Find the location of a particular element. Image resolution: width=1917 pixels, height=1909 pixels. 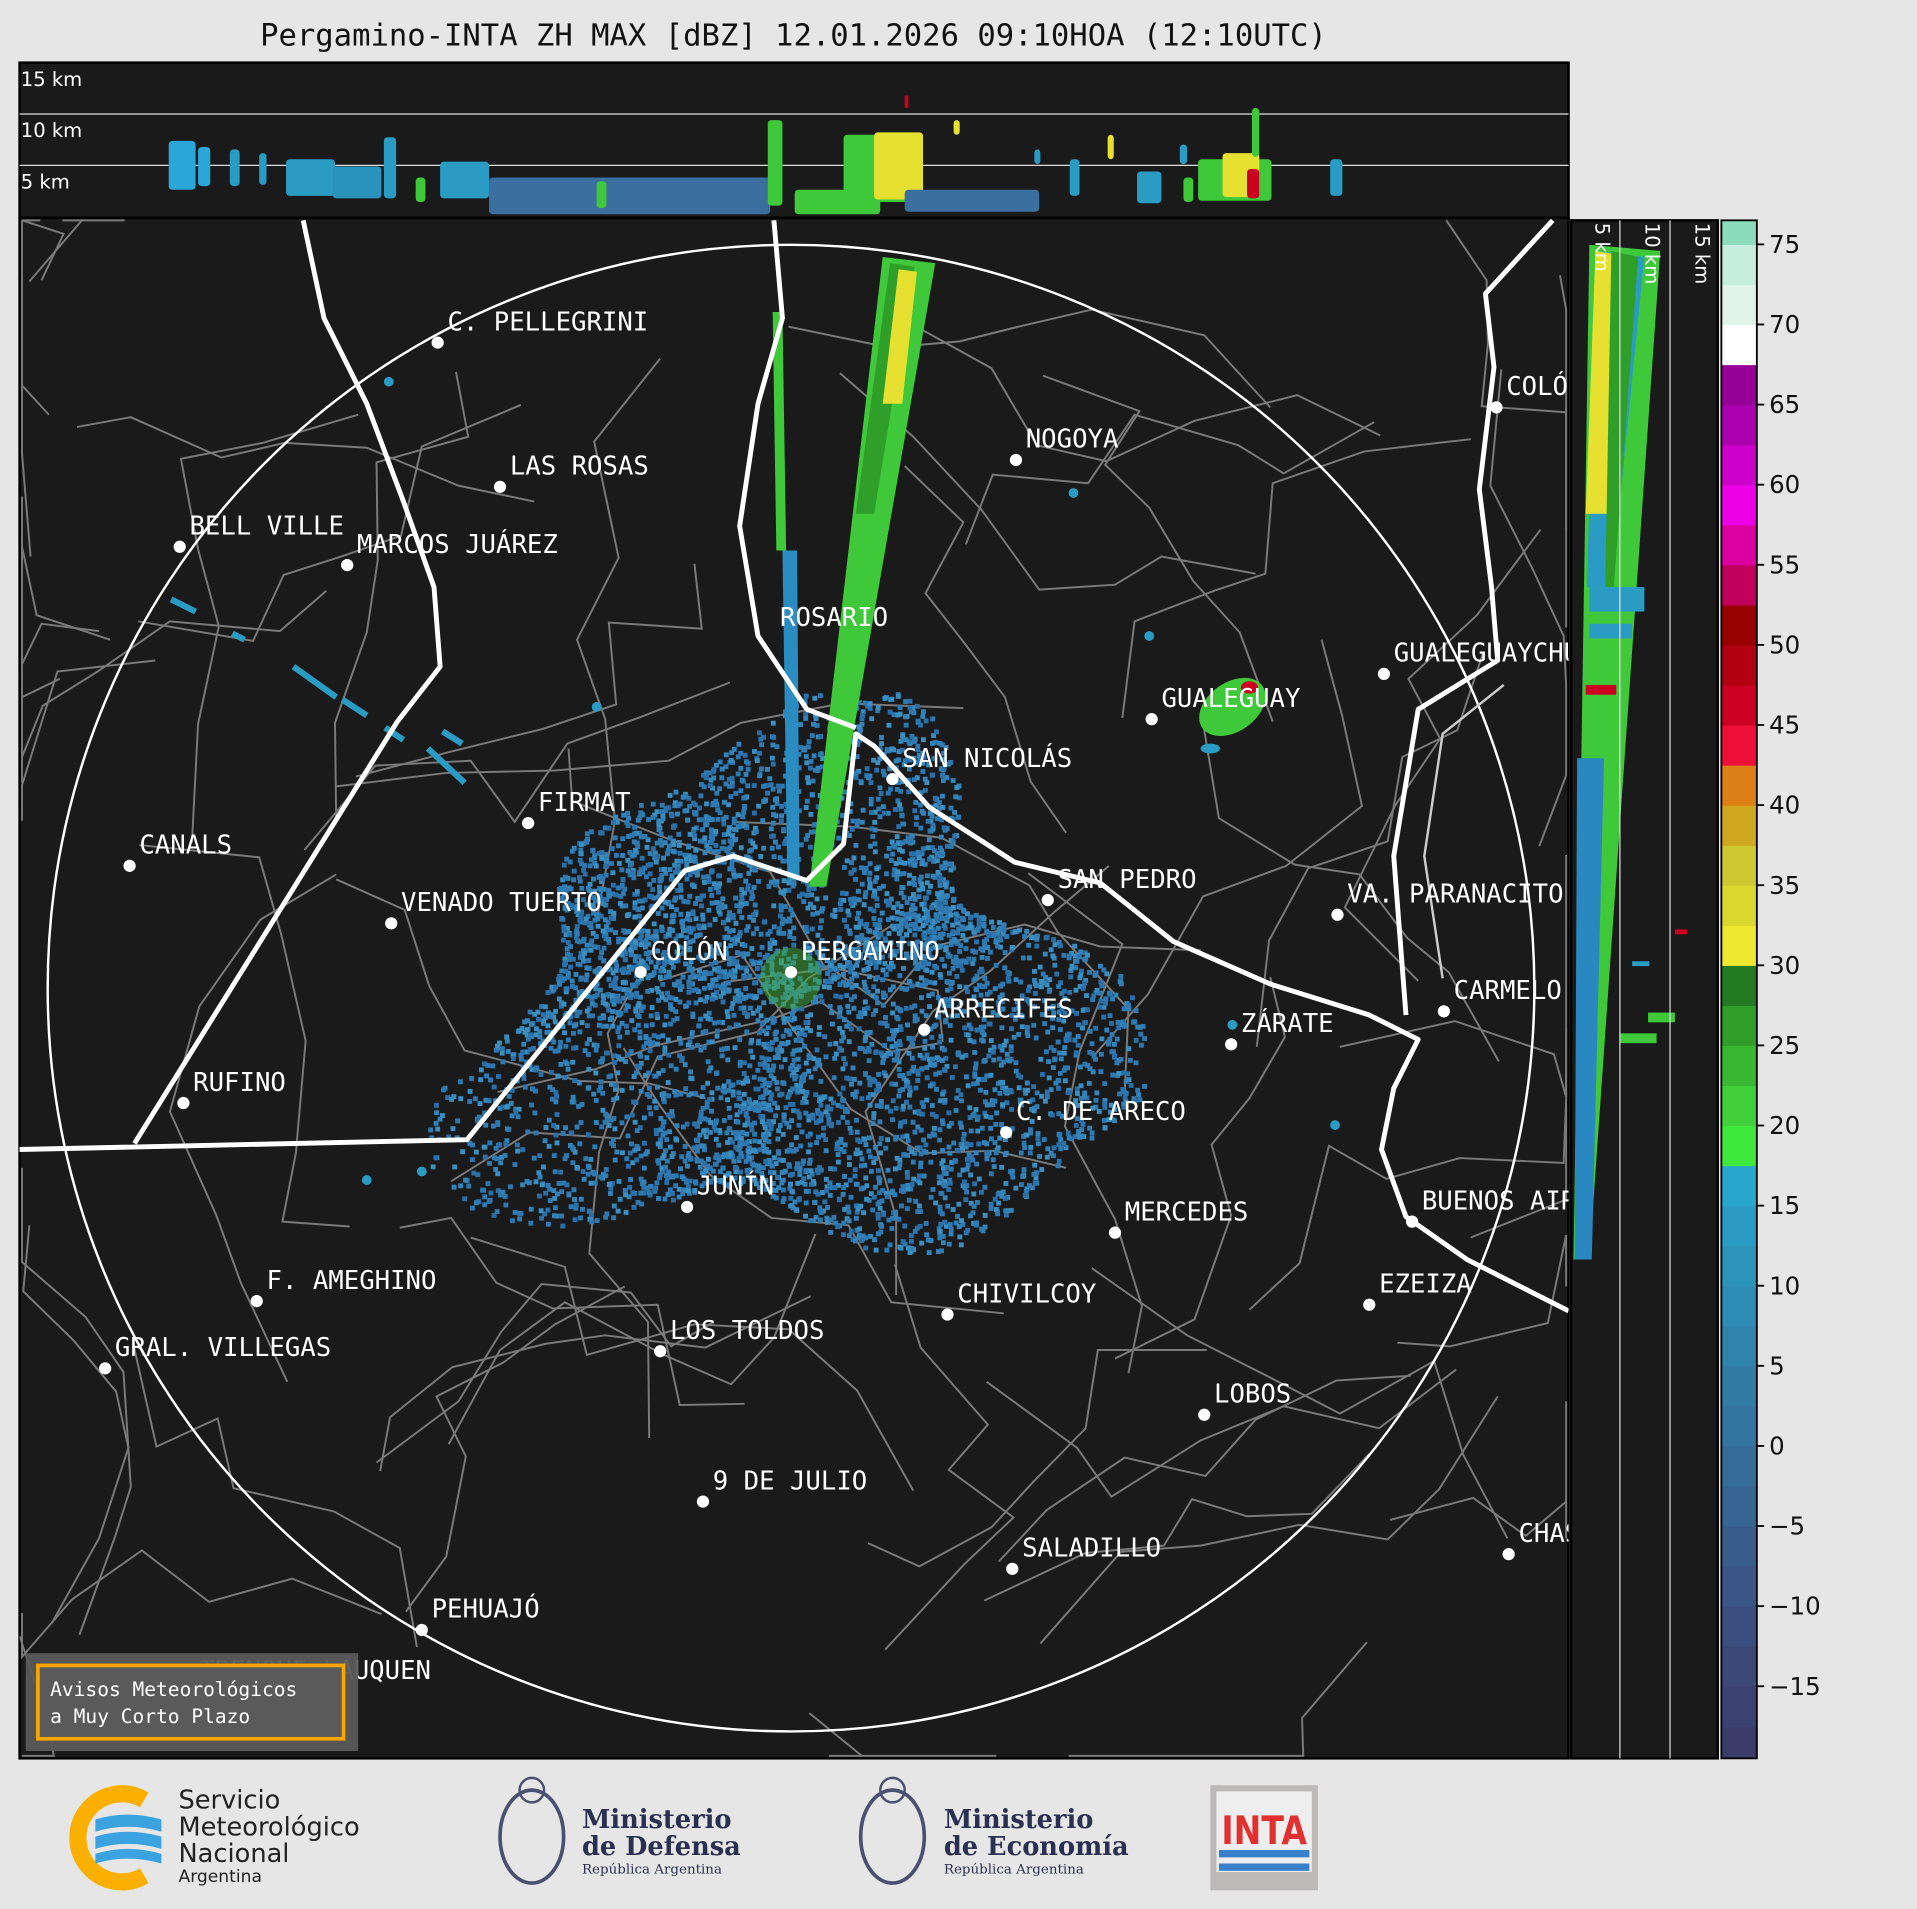

right-label-5km: 5 km is located at coordinates (1601, 247).